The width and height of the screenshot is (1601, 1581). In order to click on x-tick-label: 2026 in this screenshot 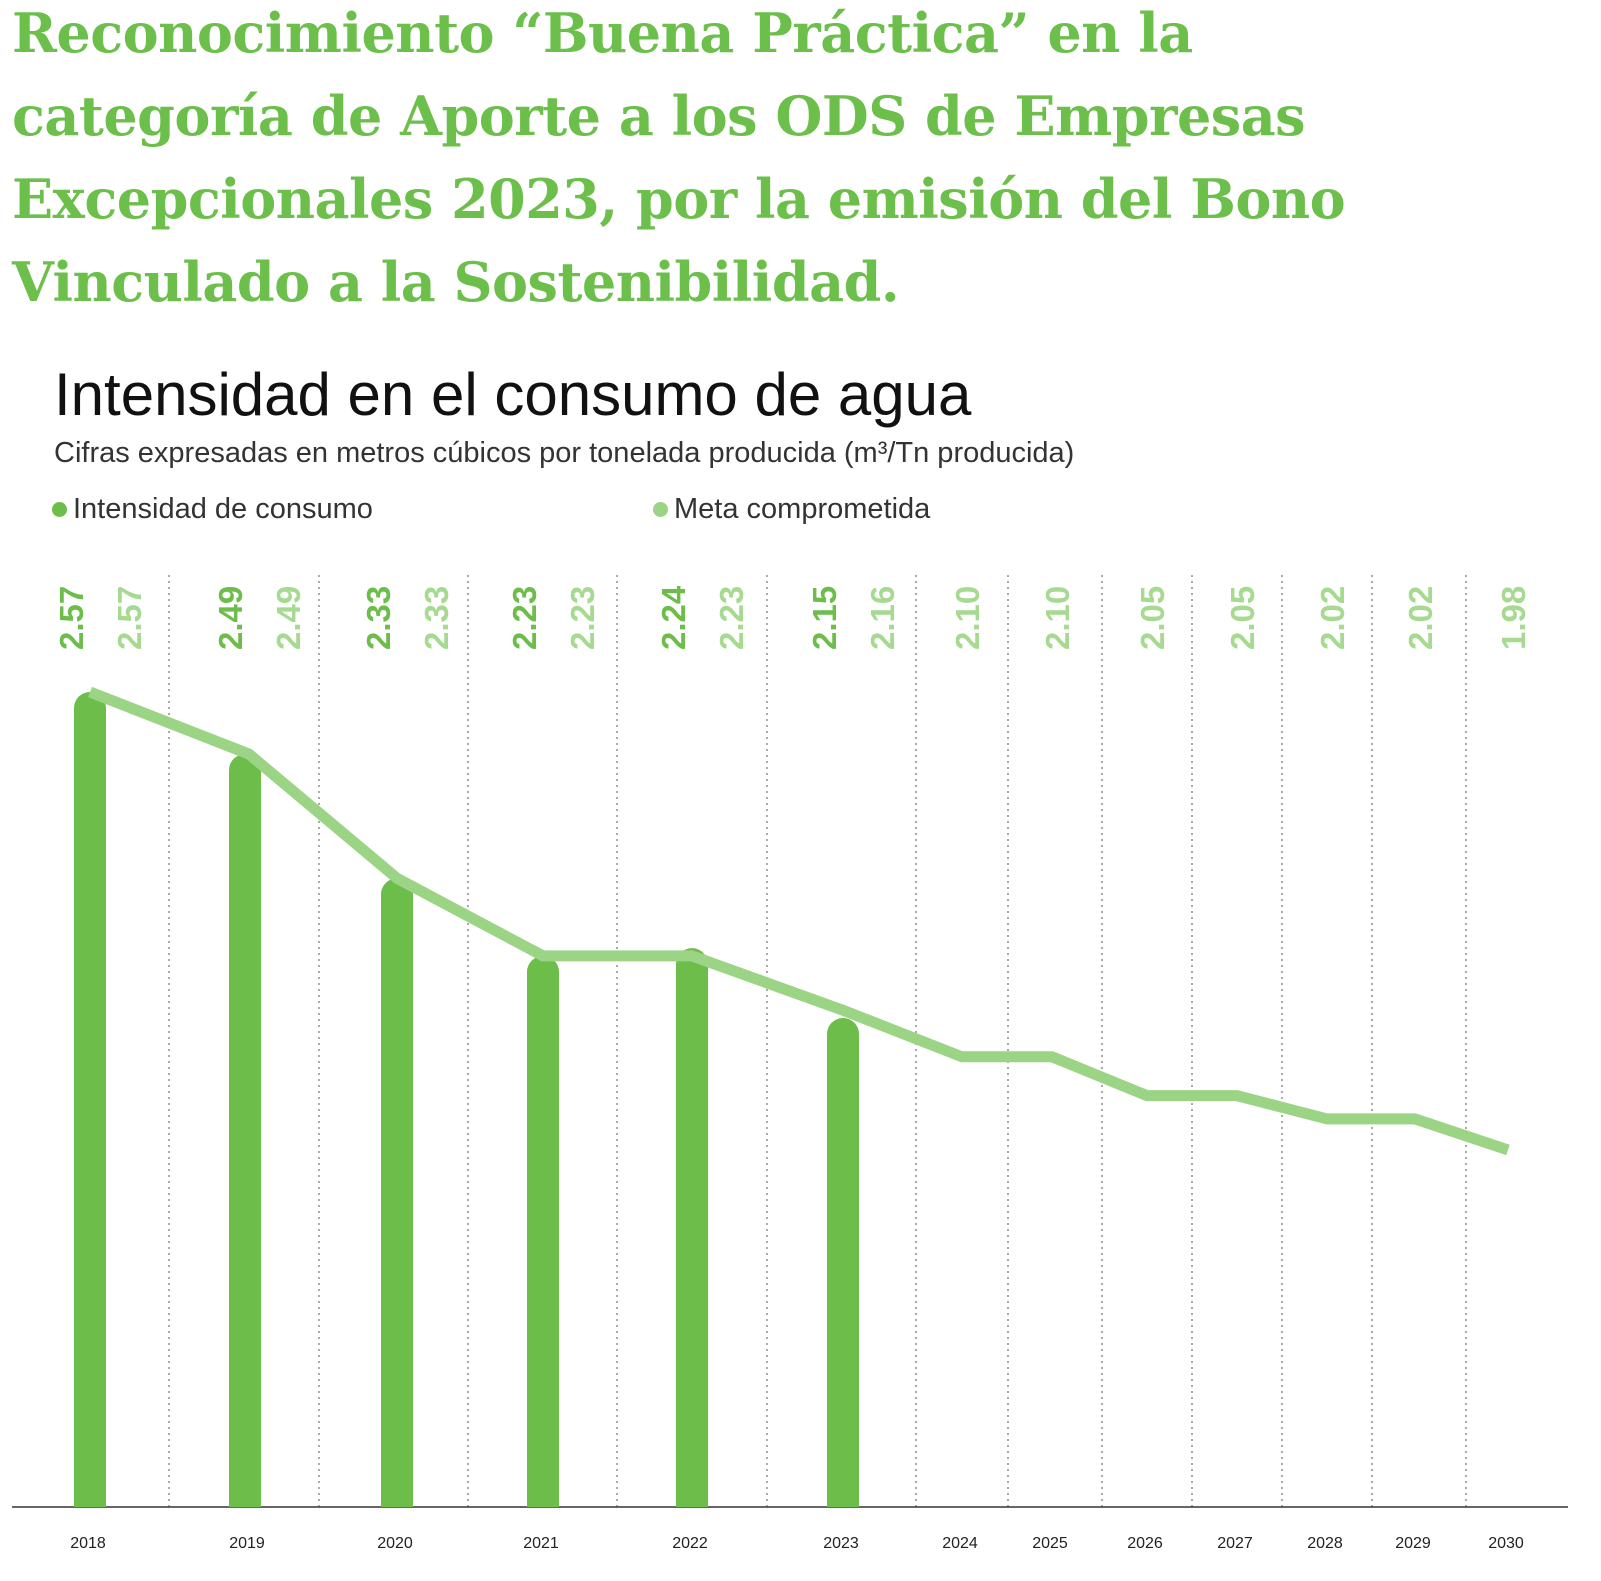, I will do `click(1145, 1543)`.